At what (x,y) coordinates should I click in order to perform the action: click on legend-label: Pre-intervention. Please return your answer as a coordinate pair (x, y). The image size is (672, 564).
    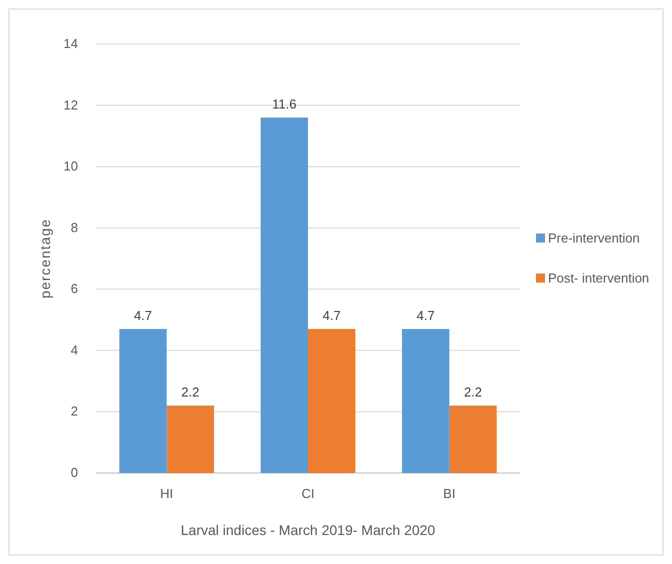
    Looking at the image, I should click on (594, 238).